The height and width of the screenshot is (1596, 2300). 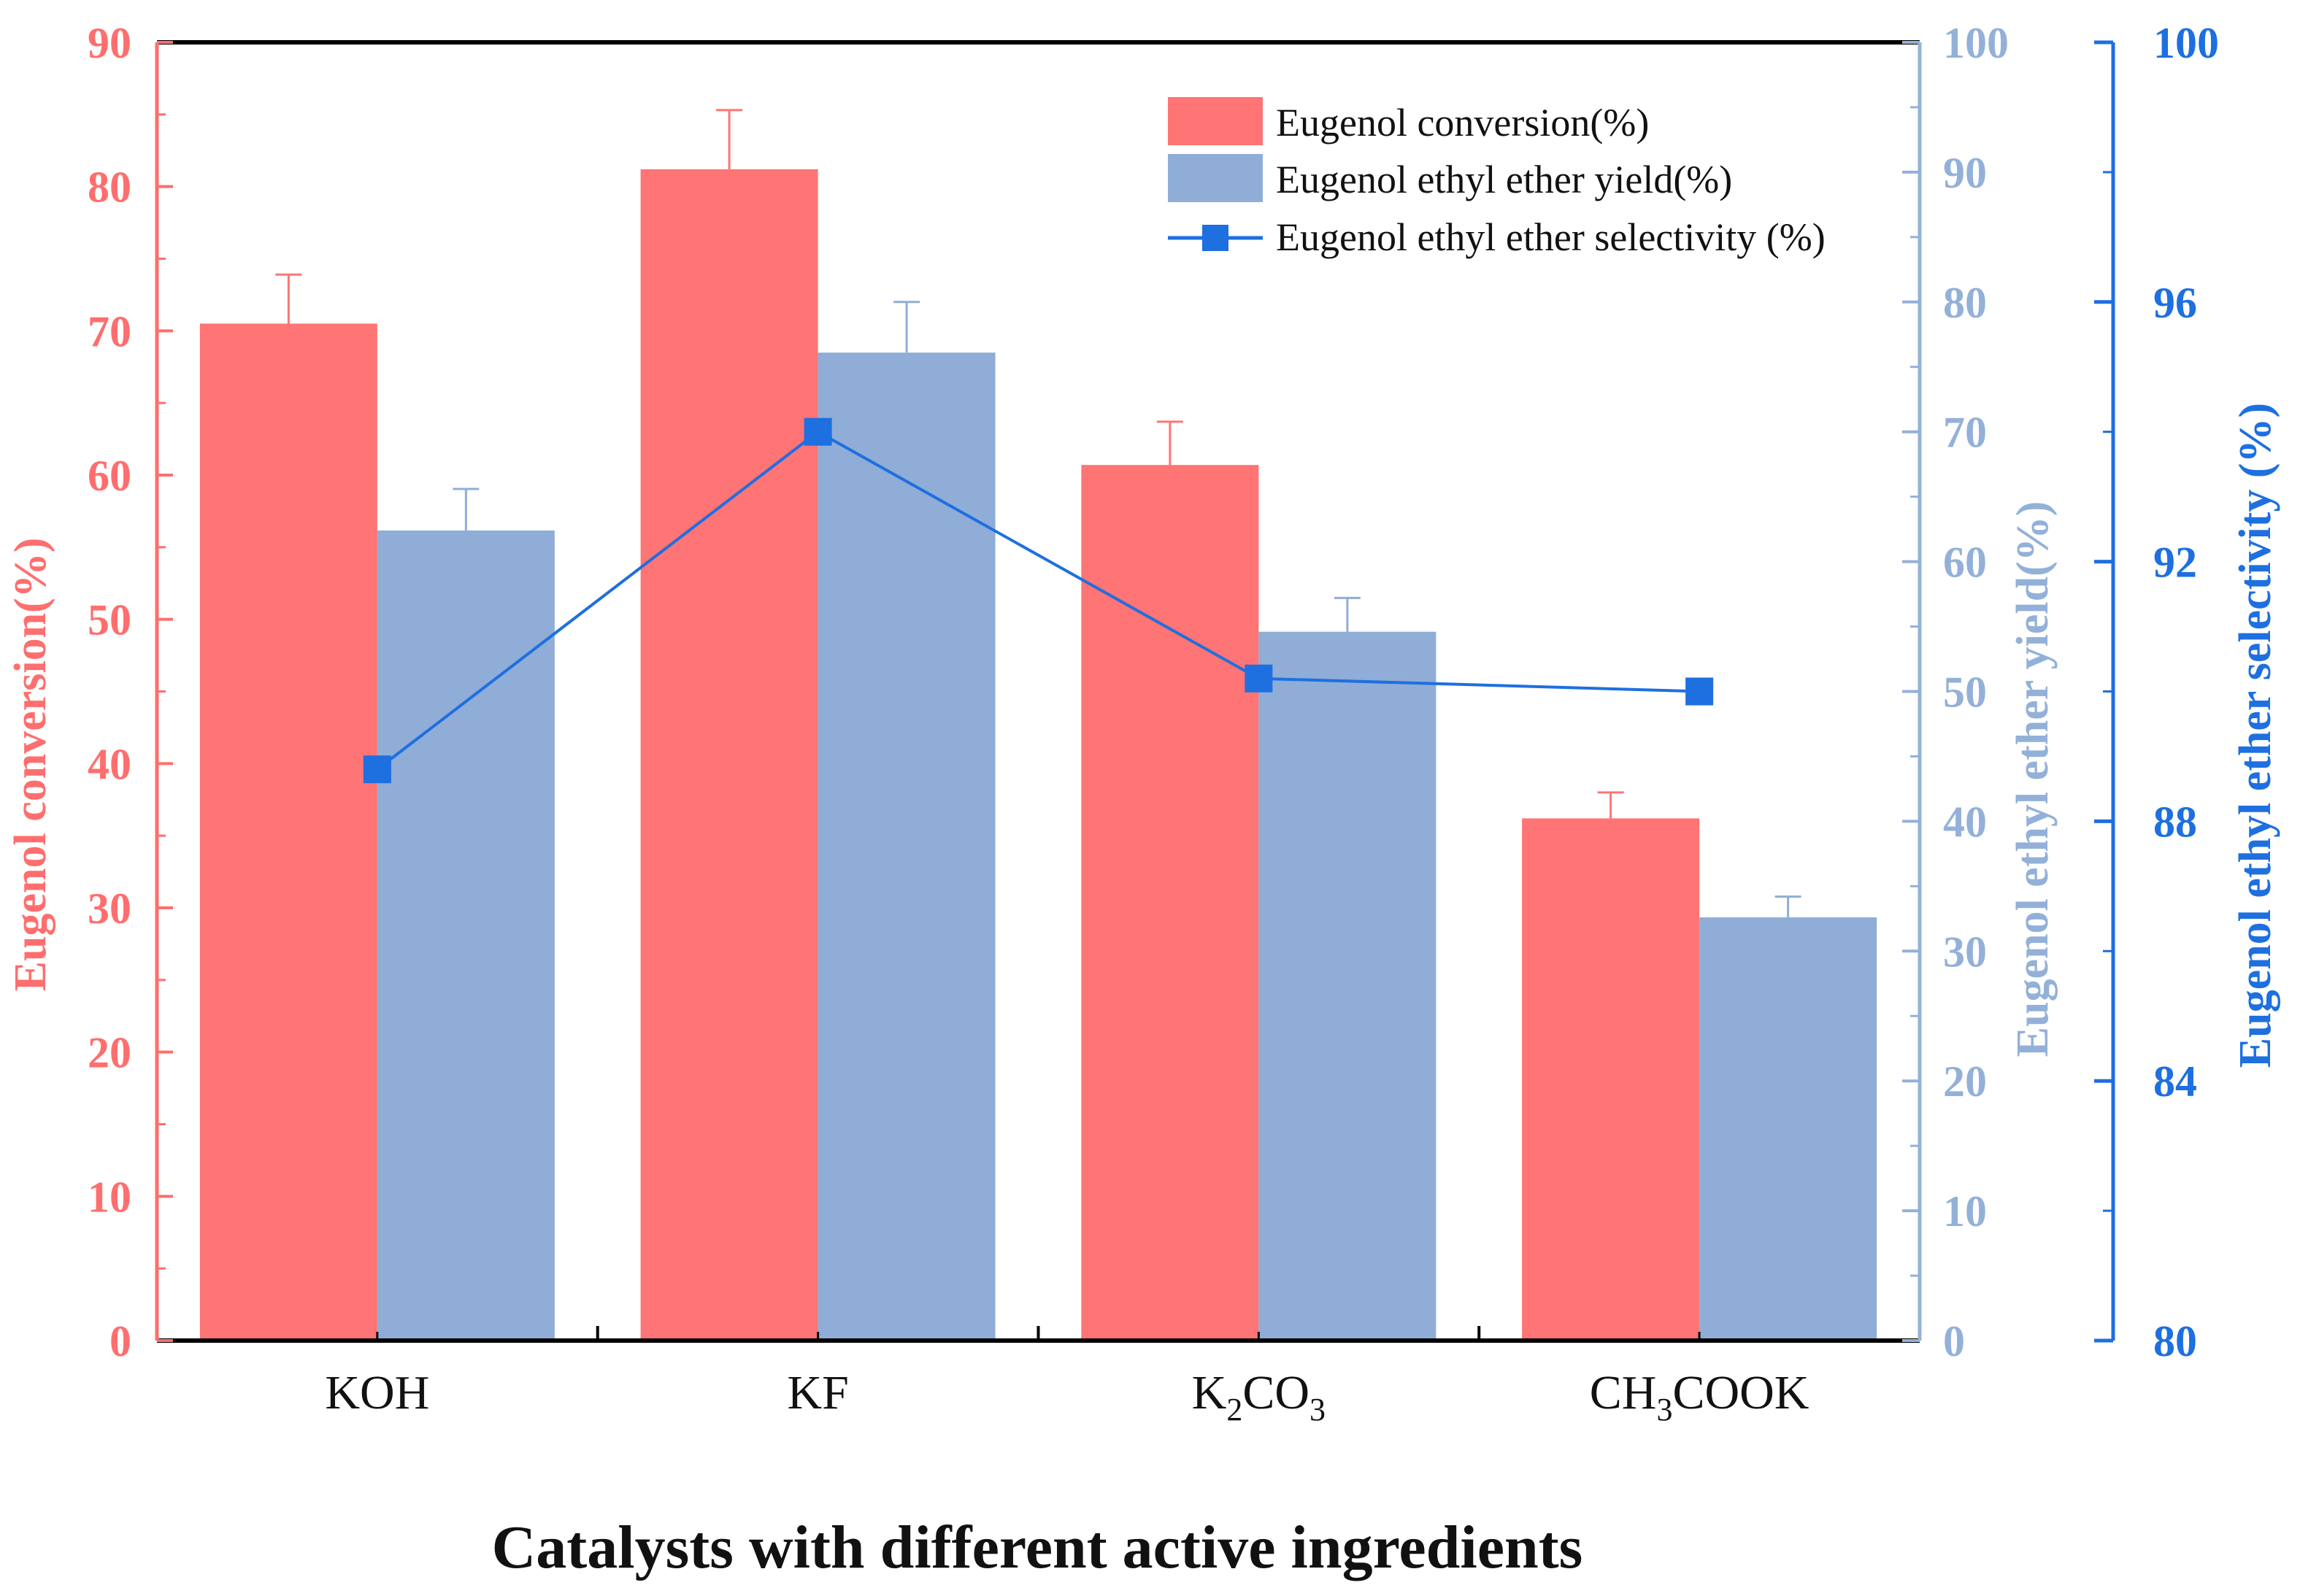 I want to click on category-label-part: CO, so click(x=1276, y=1392).